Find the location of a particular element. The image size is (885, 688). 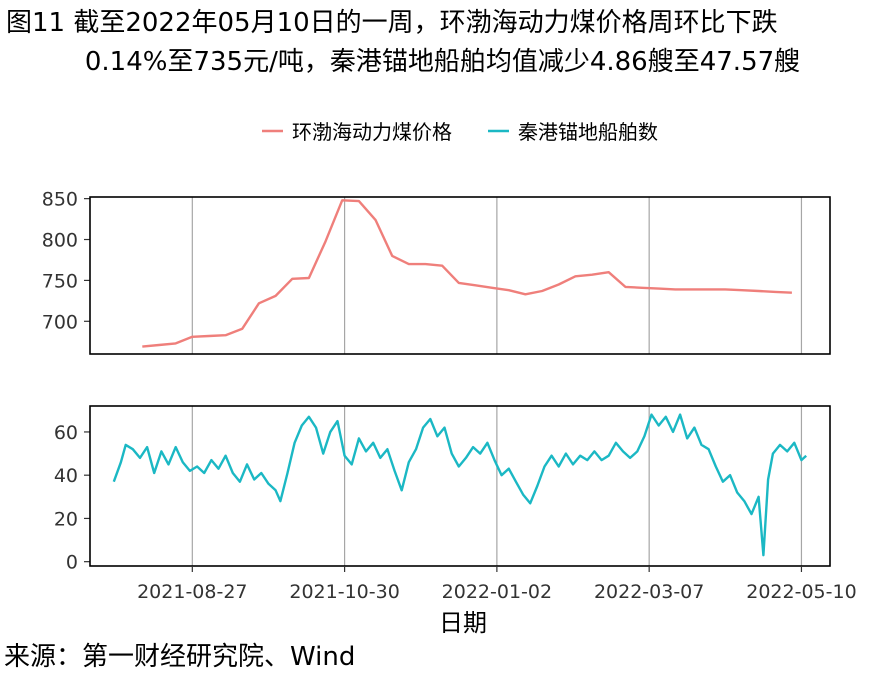

y-tick-label-3: 60 is located at coordinates (66, 433).